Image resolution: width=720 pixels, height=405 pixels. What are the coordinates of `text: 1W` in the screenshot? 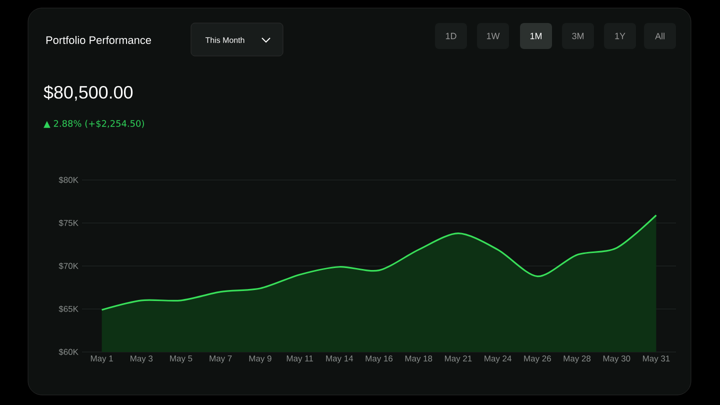 It's located at (493, 36).